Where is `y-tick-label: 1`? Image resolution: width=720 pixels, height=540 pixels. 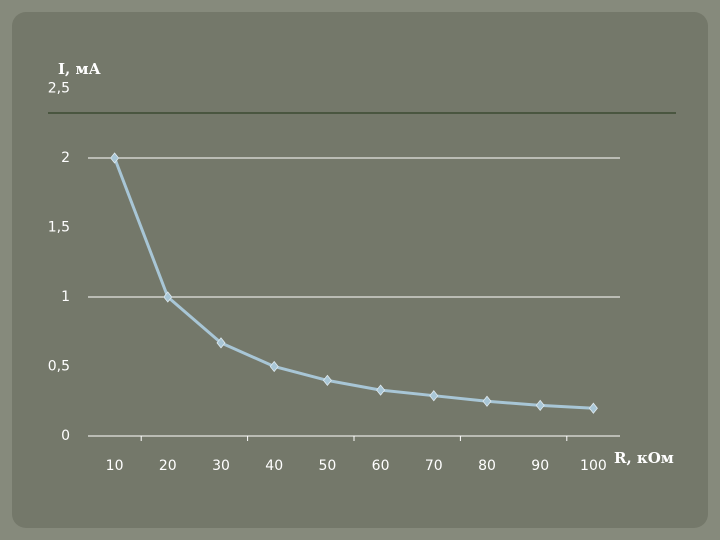 y-tick-label: 1 is located at coordinates (65, 297).